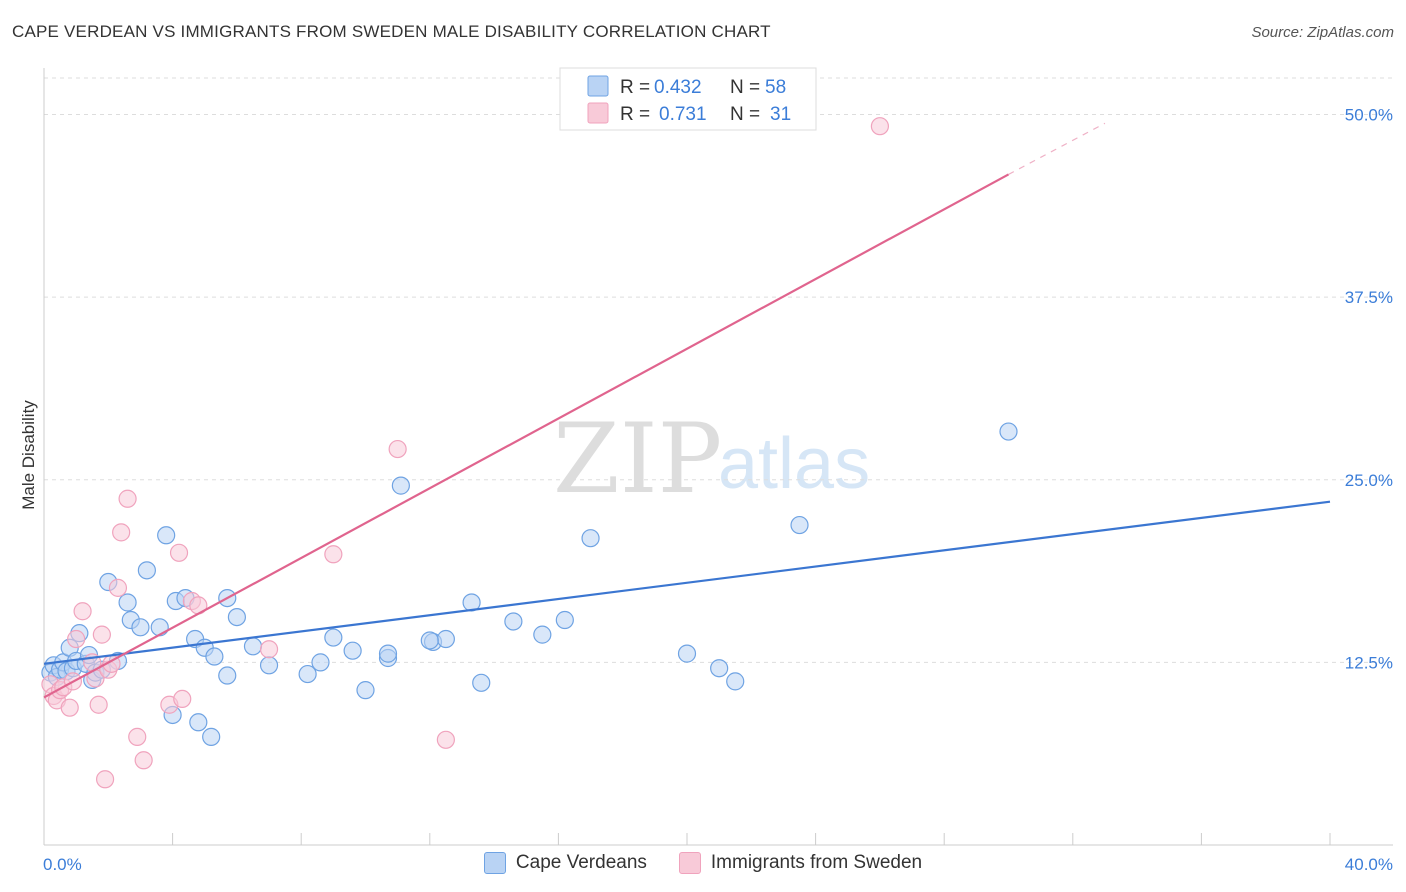  What do you see at coordinates (1322, 32) in the screenshot?
I see `chart-source: Source: ZipAtlas.com` at bounding box center [1322, 32].